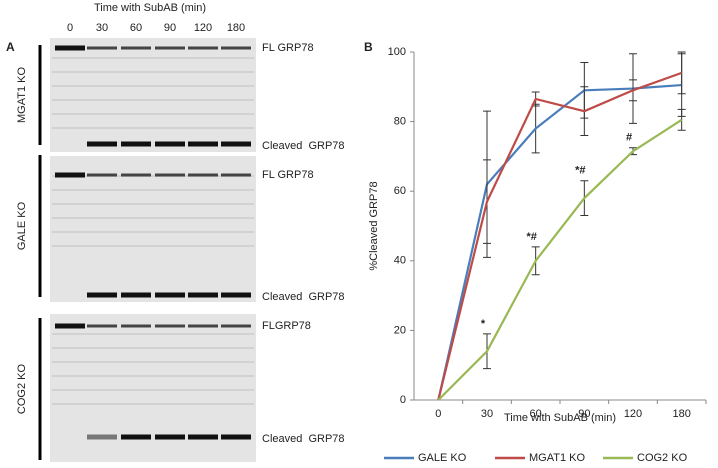 The width and height of the screenshot is (718, 468). I want to click on lane-label: 120, so click(203, 28).